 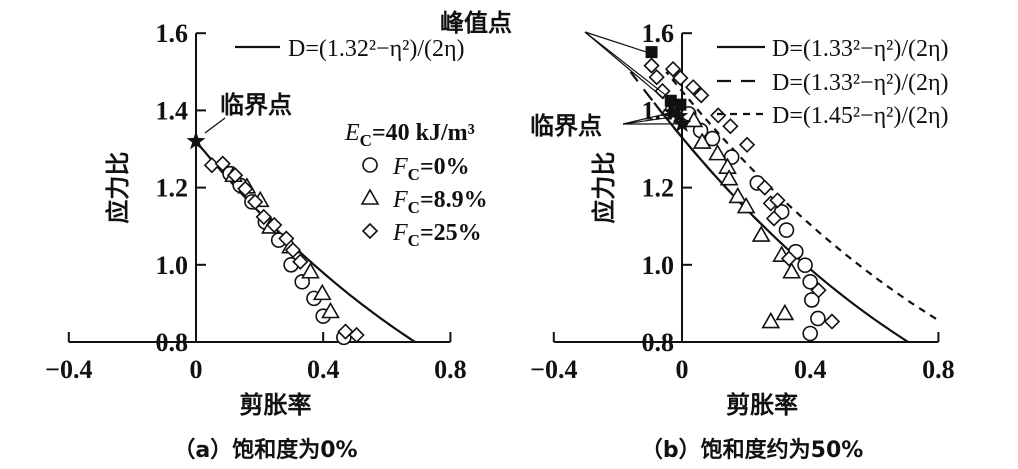 I want to click on legend-marker-circle, so click(x=370, y=165).